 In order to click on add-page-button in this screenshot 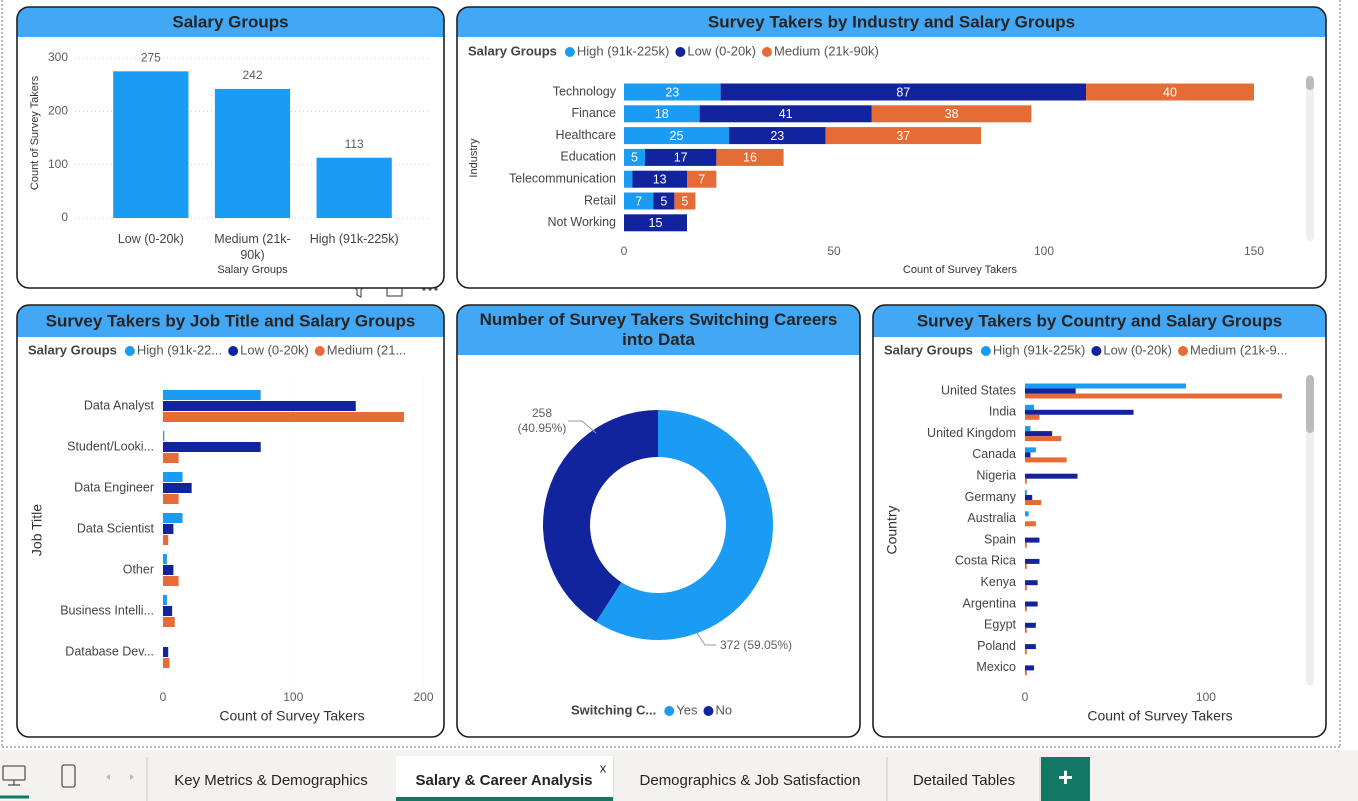, I will do `click(1065, 779)`.